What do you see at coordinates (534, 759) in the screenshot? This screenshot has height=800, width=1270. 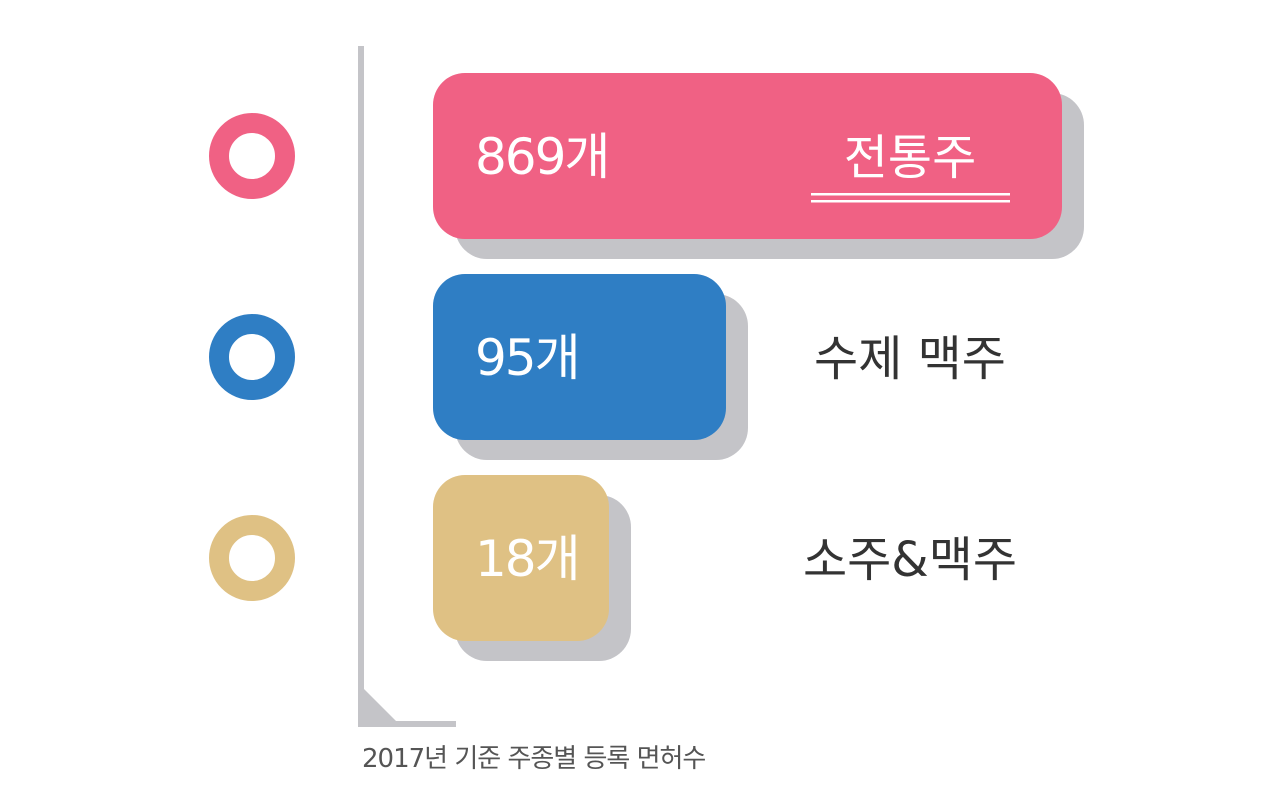 I see `chart-note: 2017년 기준 주종별 등록 면허수` at bounding box center [534, 759].